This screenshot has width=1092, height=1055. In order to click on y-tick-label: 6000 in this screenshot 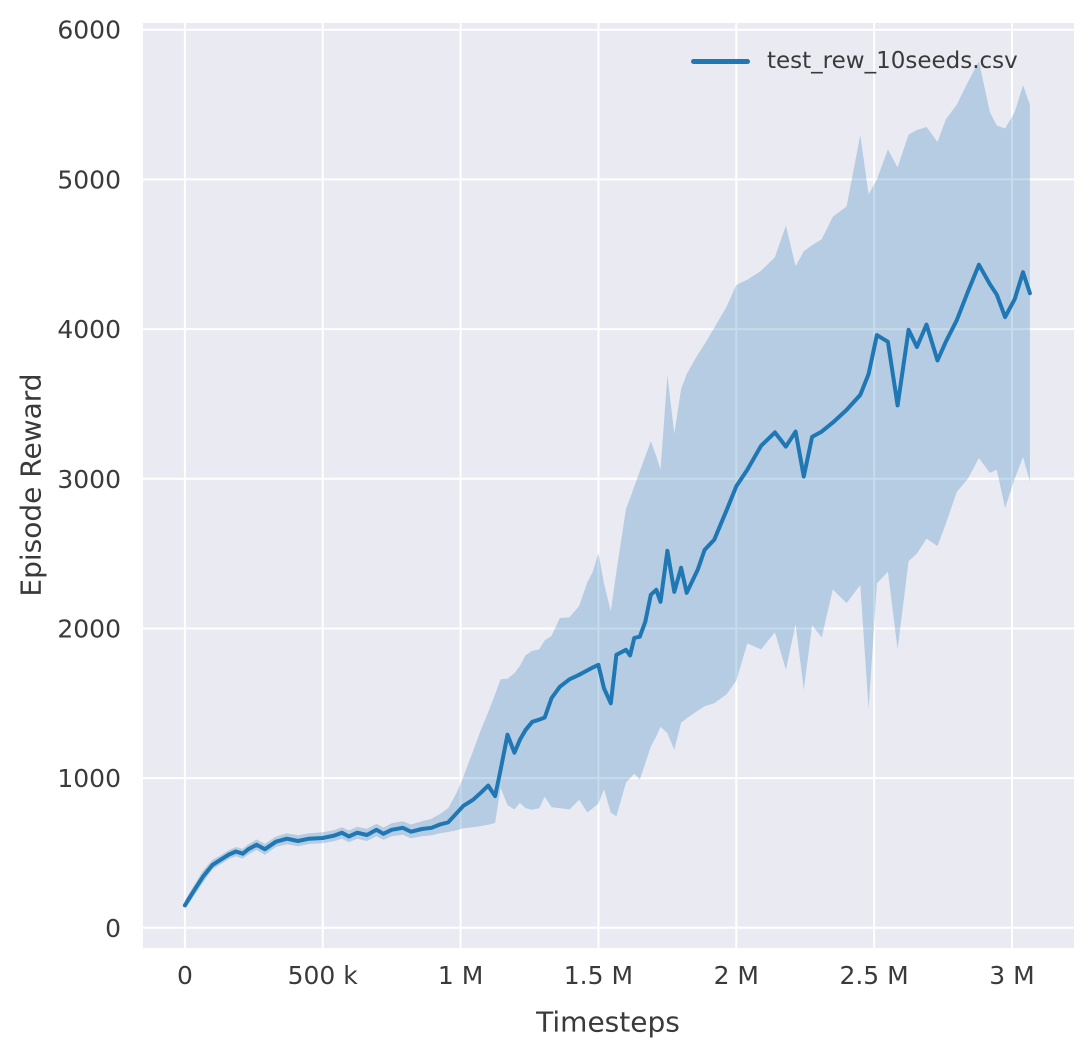, I will do `click(89, 30)`.